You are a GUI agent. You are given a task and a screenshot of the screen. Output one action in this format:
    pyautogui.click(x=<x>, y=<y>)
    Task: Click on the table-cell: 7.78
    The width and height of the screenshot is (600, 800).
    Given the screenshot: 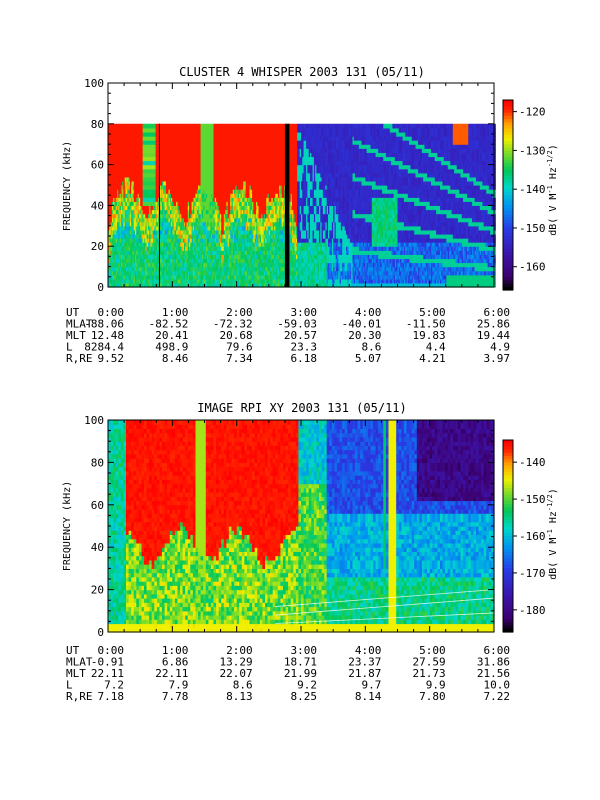 What is the action you would take?
    pyautogui.click(x=175, y=696)
    